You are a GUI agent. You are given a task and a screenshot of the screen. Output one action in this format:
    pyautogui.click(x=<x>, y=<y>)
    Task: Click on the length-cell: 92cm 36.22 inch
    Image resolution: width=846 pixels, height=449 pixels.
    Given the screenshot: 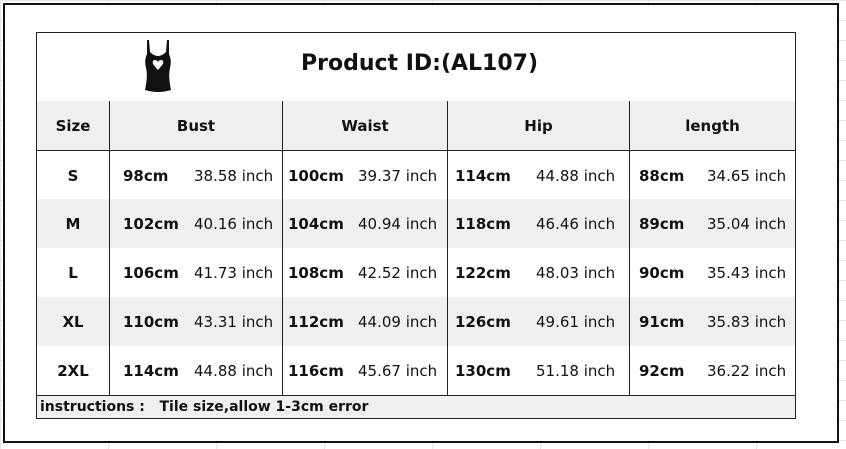 What is the action you would take?
    pyautogui.click(x=712, y=370)
    